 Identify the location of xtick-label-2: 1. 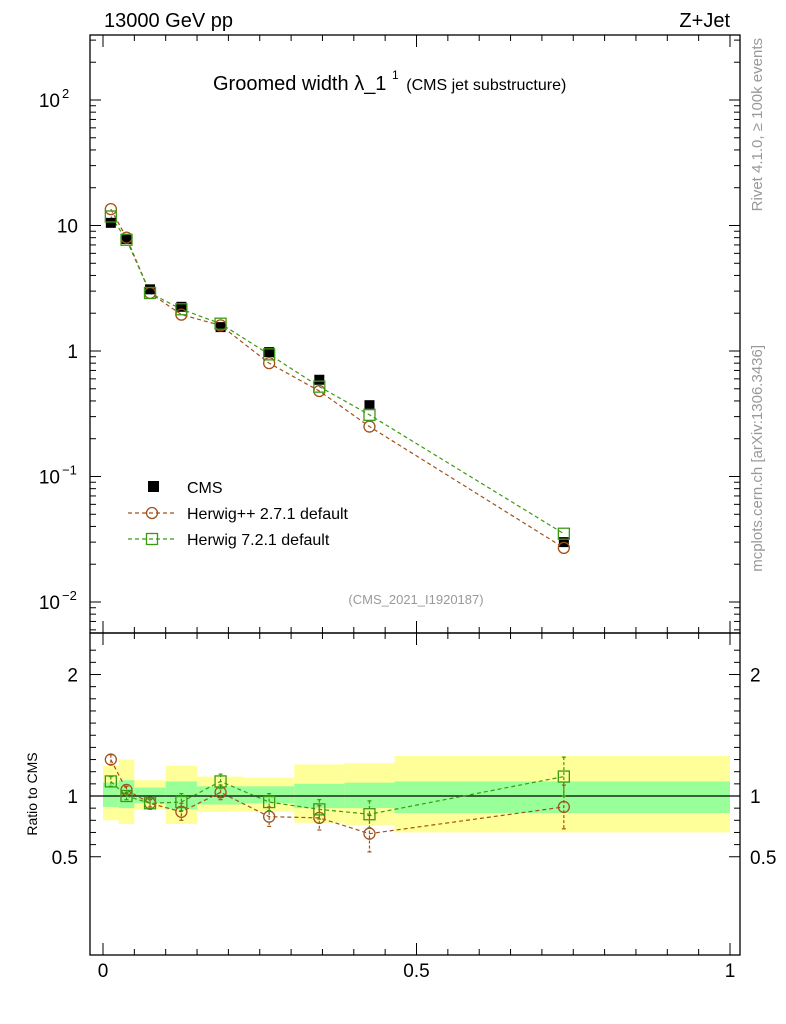
(730, 971).